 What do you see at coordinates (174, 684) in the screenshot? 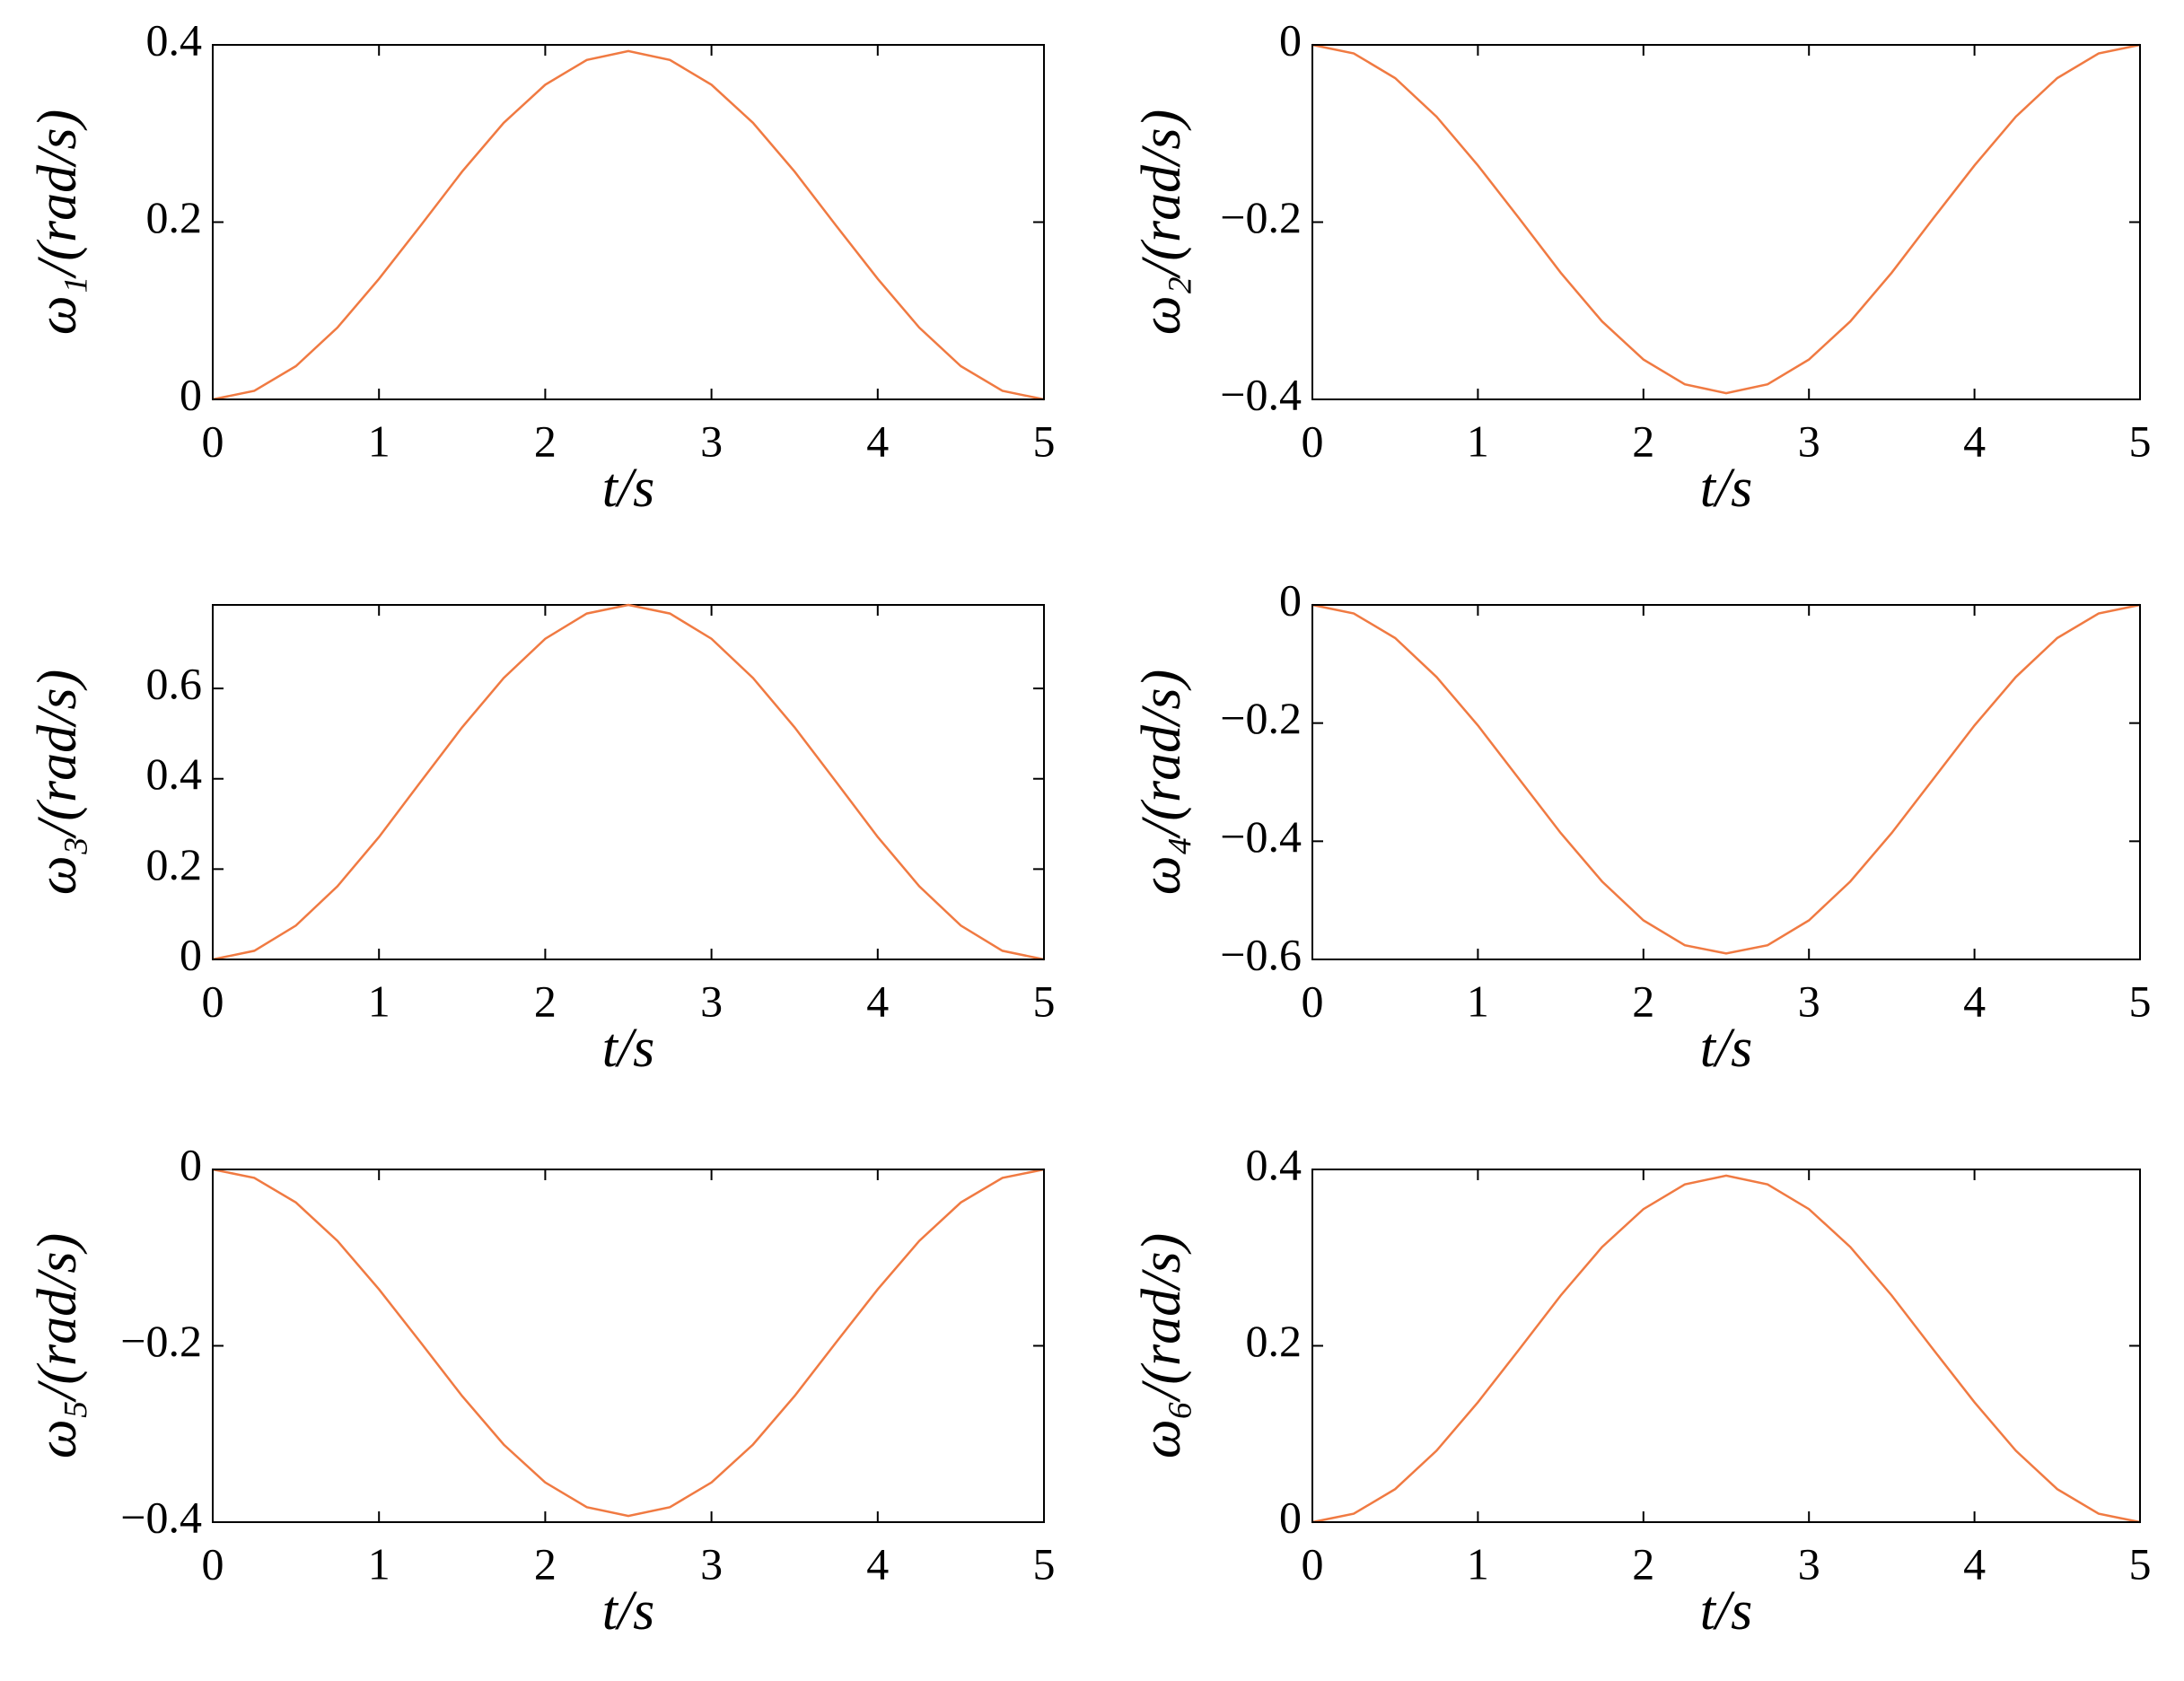
I see `y-tick-label: 0.6` at bounding box center [174, 684].